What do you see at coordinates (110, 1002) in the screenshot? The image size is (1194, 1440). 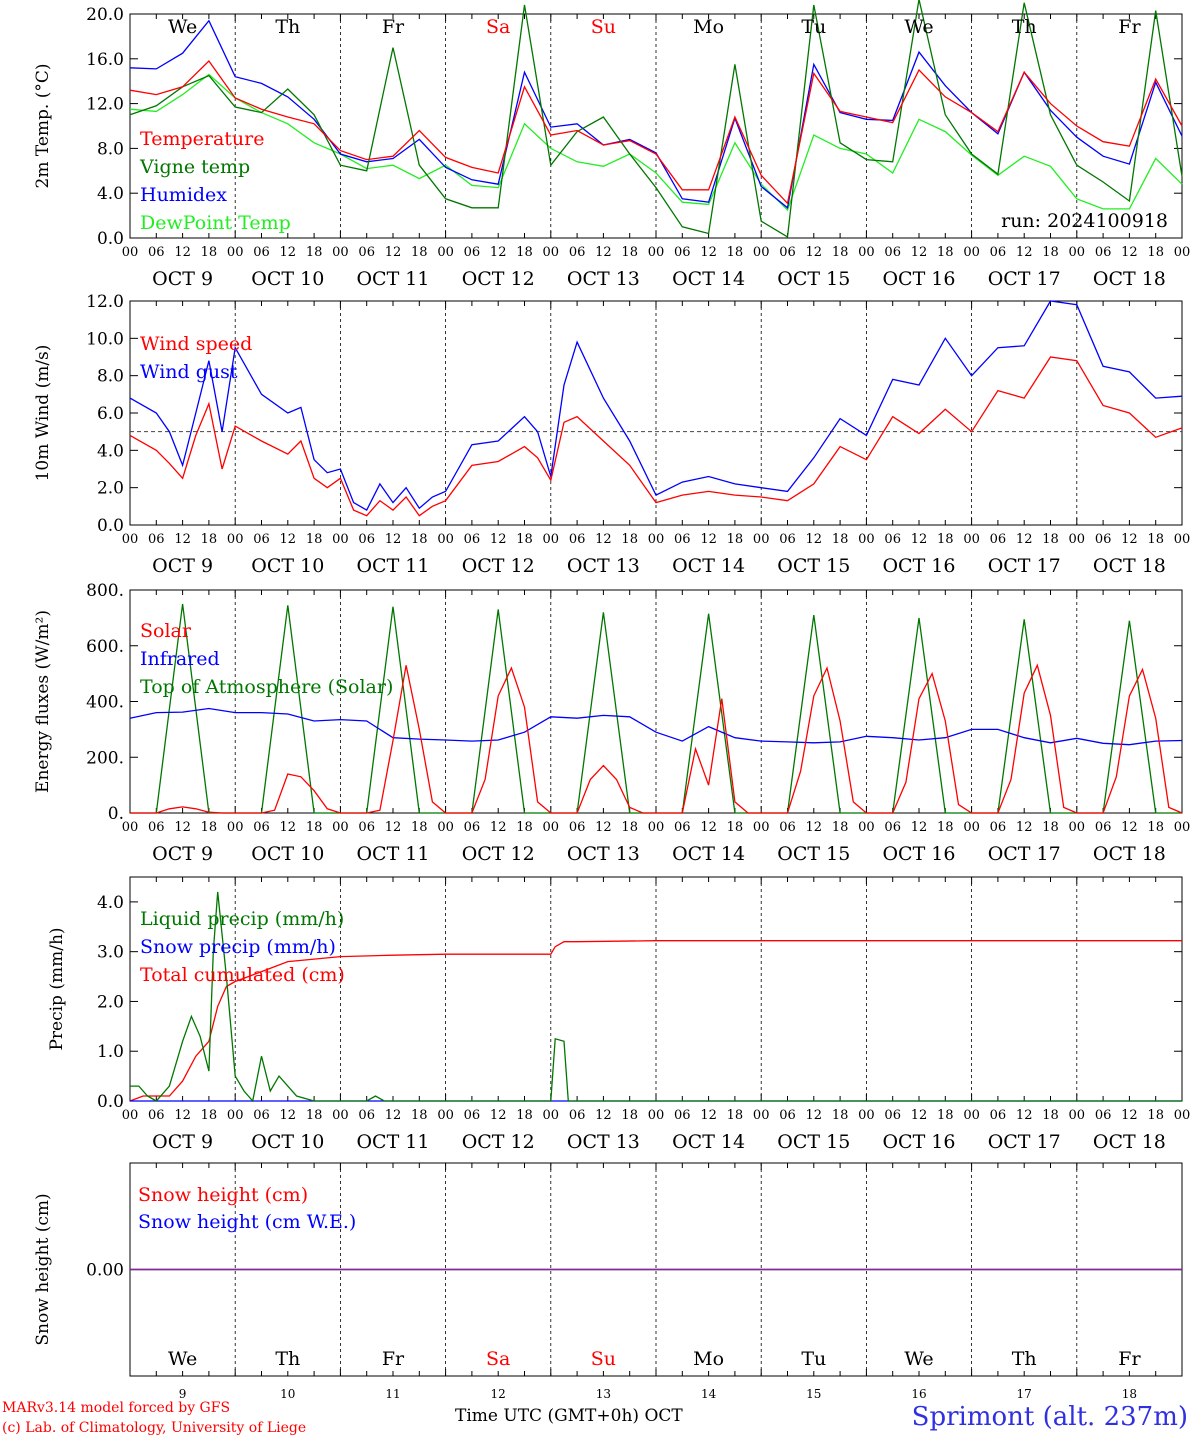 I see `y-tick-label: 2.0` at bounding box center [110, 1002].